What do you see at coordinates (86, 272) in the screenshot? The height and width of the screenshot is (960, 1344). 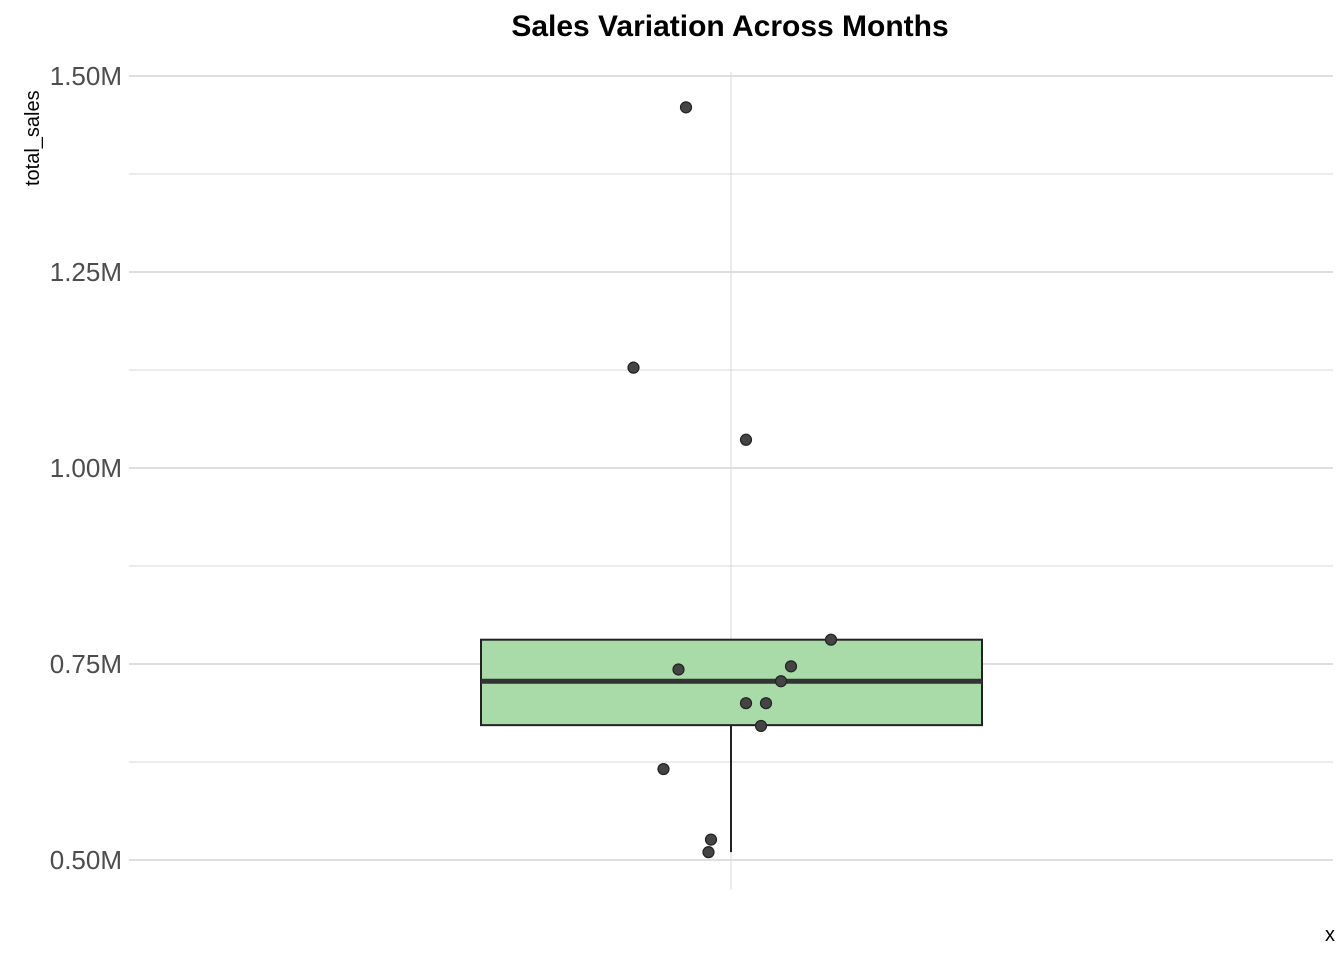 I see `y-tick-label: 1.25M` at bounding box center [86, 272].